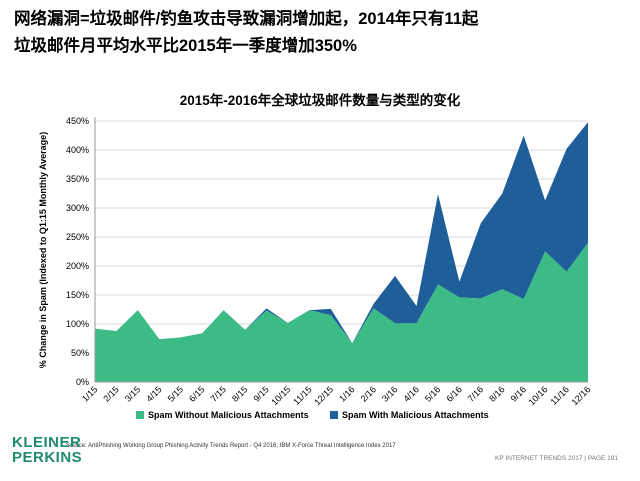  What do you see at coordinates (80, 353) in the screenshot?
I see `y-tick-label-1: 50%` at bounding box center [80, 353].